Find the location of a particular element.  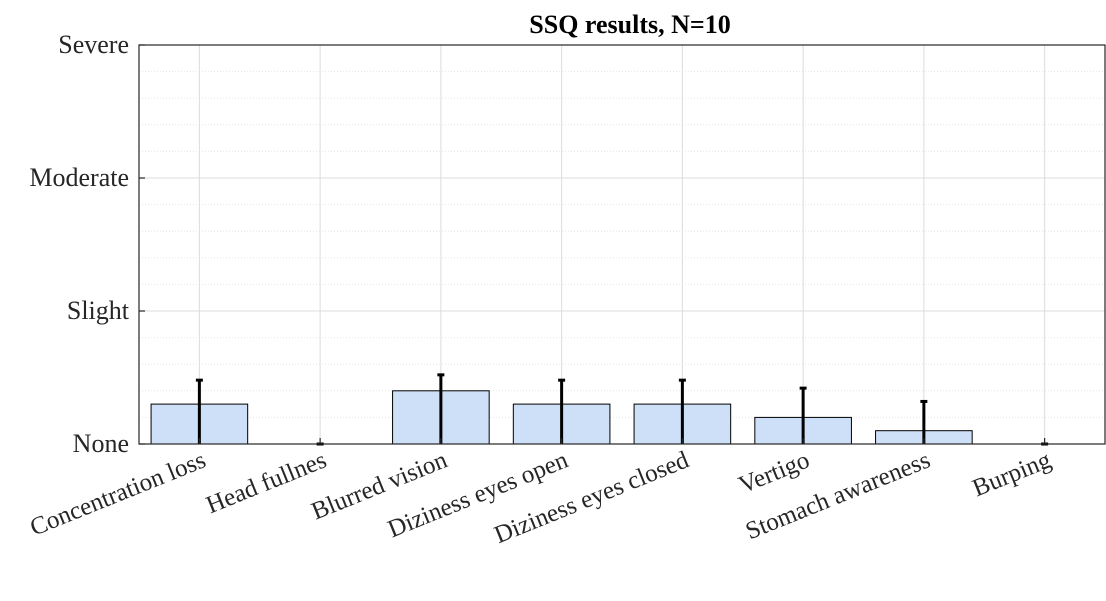

y-tick-label: Moderate is located at coordinates (79, 177).